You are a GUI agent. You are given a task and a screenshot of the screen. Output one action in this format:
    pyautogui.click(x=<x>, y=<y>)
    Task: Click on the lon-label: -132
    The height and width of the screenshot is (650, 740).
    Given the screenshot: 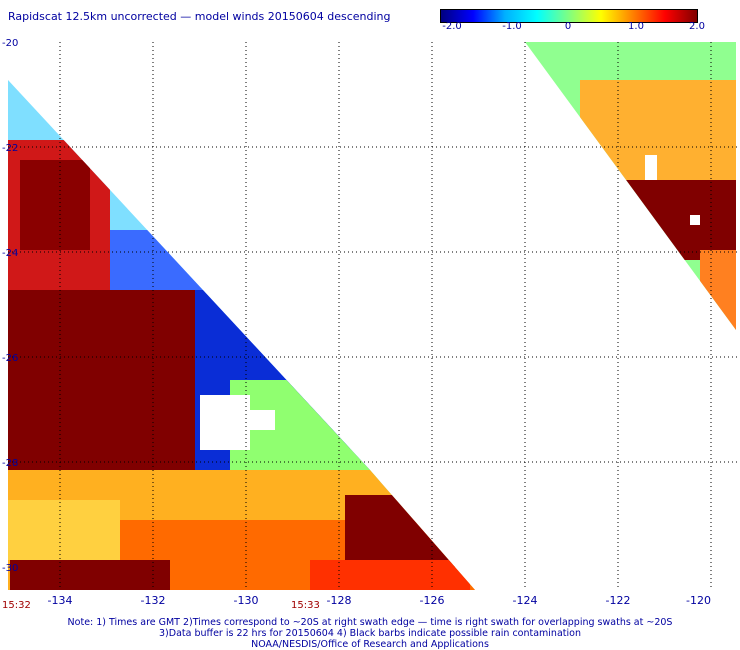 What is the action you would take?
    pyautogui.click(x=153, y=600)
    